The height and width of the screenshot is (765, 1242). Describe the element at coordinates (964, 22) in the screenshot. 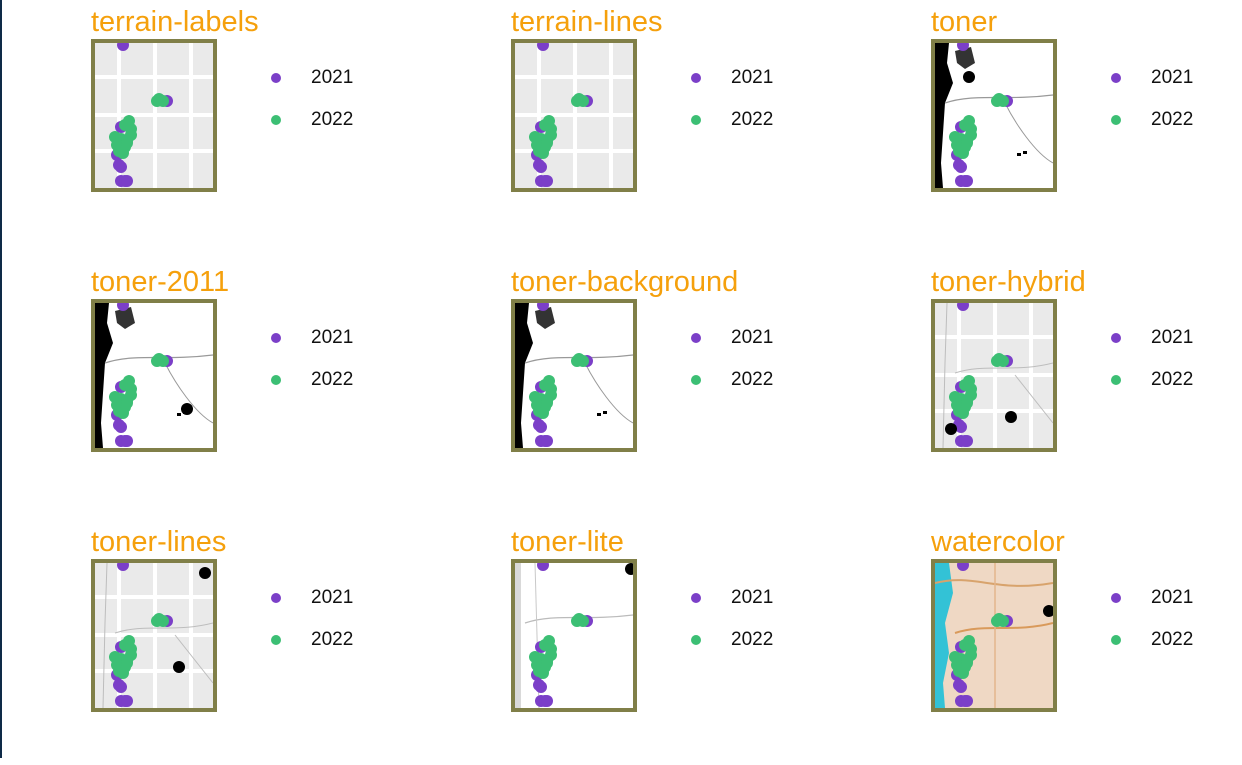

I see `panel-title: toner` at that location.